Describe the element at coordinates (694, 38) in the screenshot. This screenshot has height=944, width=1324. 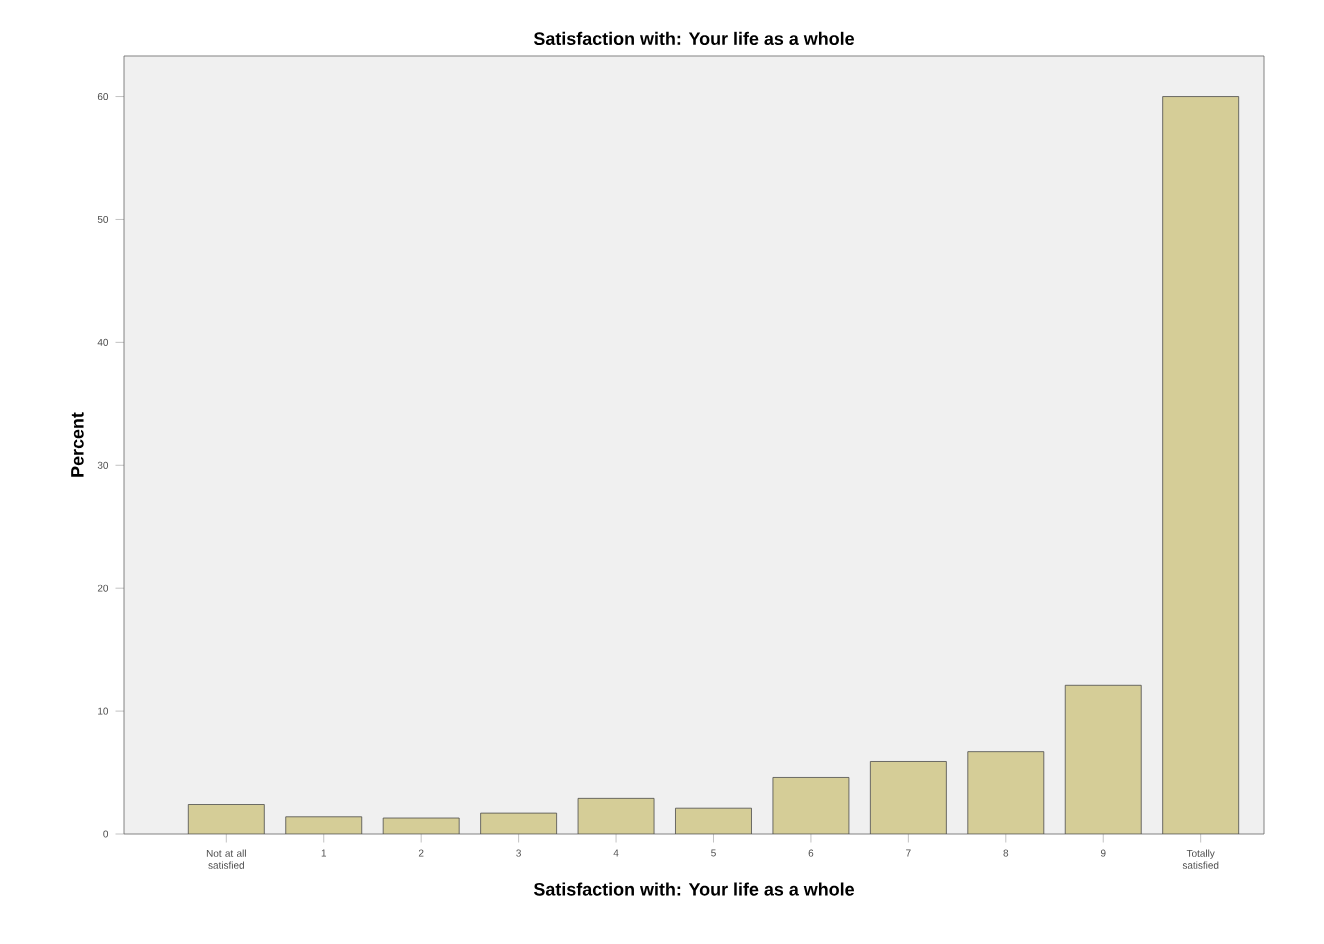
I see `chart-title: Satisfaction with: Your life as a whole` at that location.